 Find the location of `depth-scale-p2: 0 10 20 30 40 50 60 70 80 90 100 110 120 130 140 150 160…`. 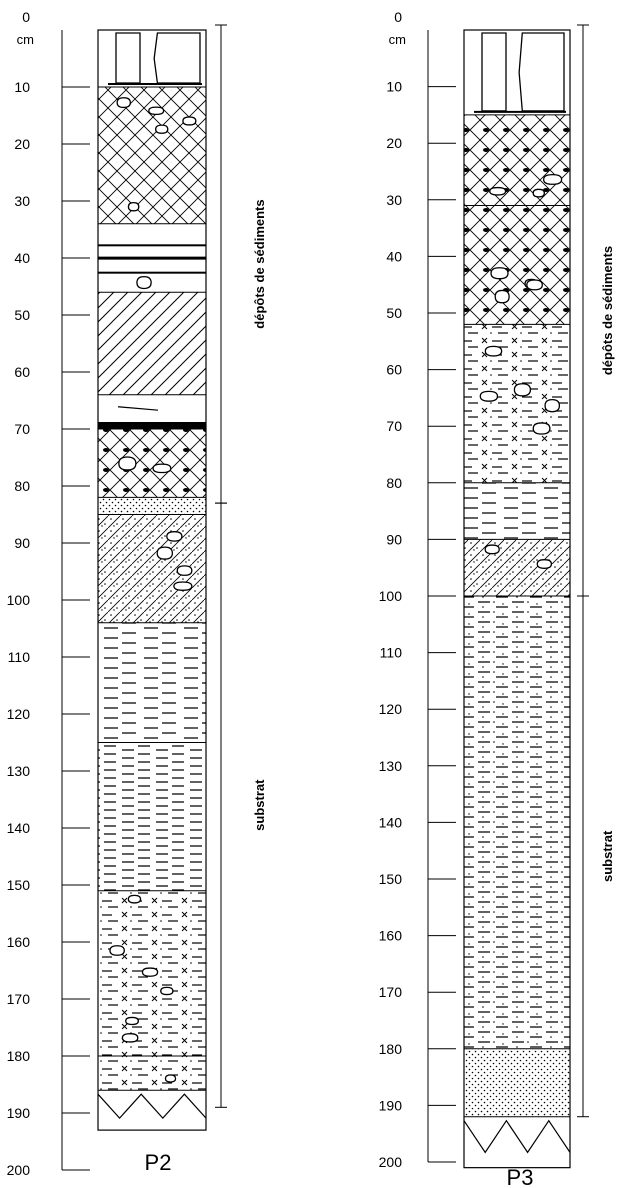

depth-scale-p2: 0 10 20 30 40 50 60 70 80 90 100 110 120 130 140 150 160… is located at coordinates (48, 593).